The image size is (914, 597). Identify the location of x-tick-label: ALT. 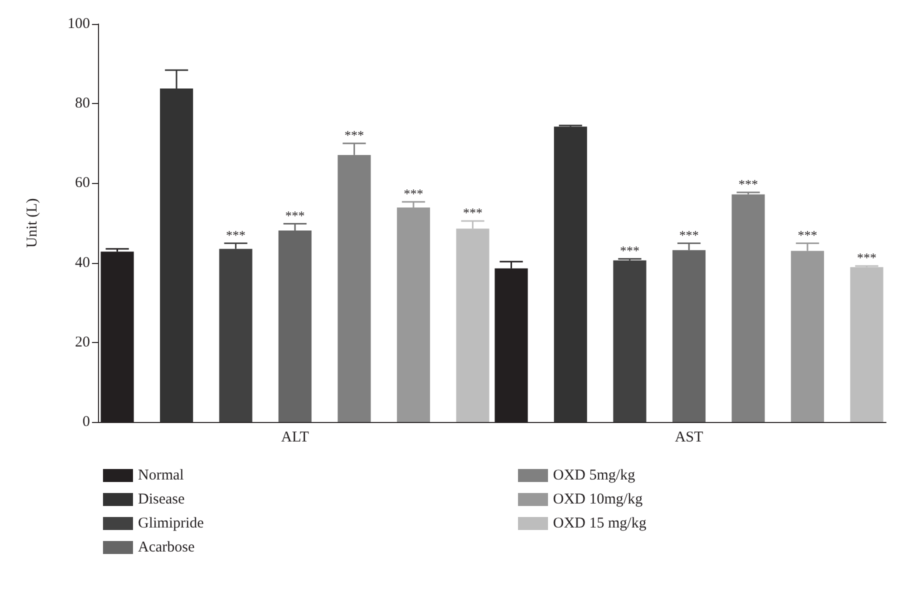
(295, 438).